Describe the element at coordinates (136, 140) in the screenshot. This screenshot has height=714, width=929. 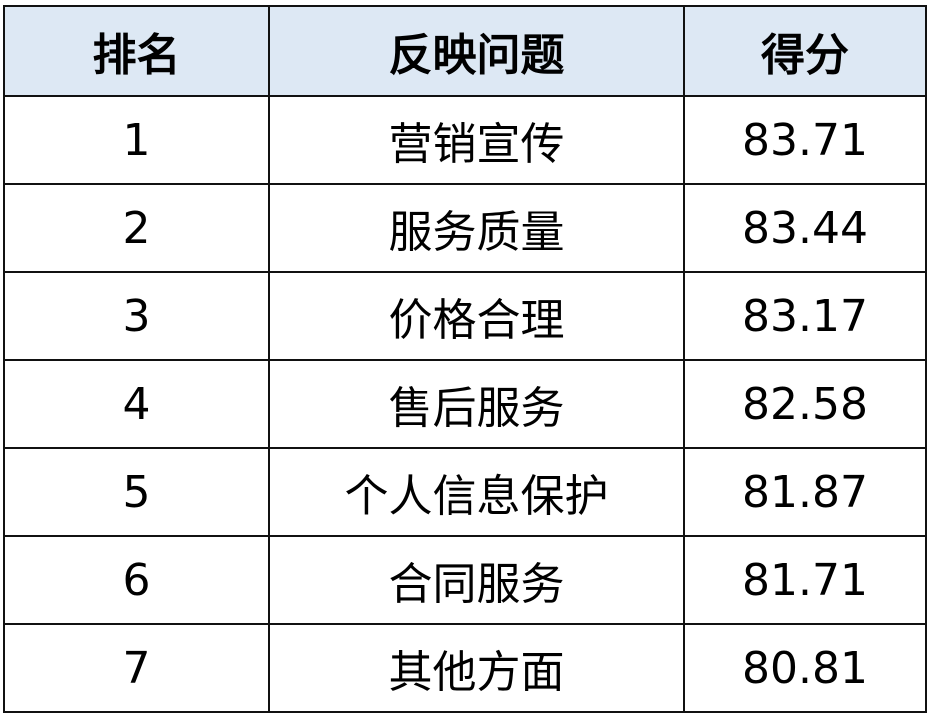
I see `rank-cell: 1` at that location.